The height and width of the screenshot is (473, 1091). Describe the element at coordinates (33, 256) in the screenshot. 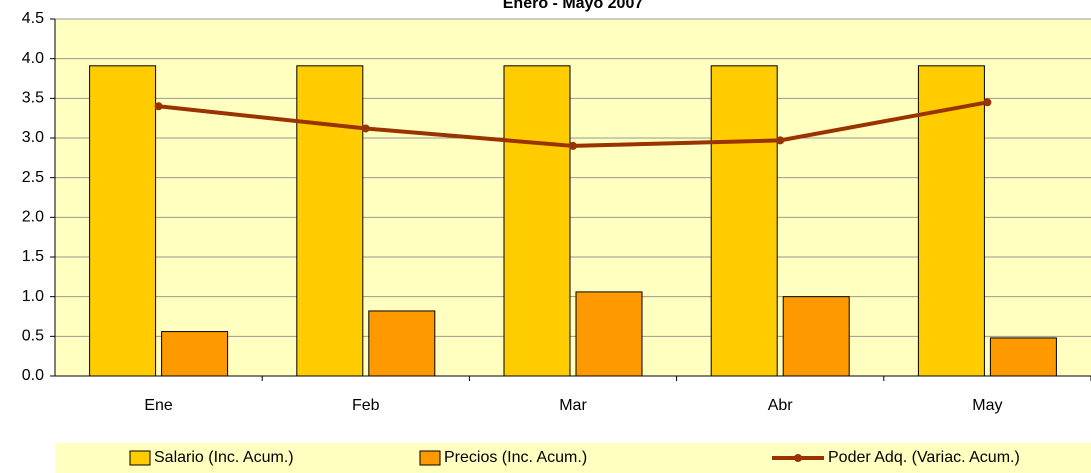

I see `y-tick-label: 1.5` at that location.